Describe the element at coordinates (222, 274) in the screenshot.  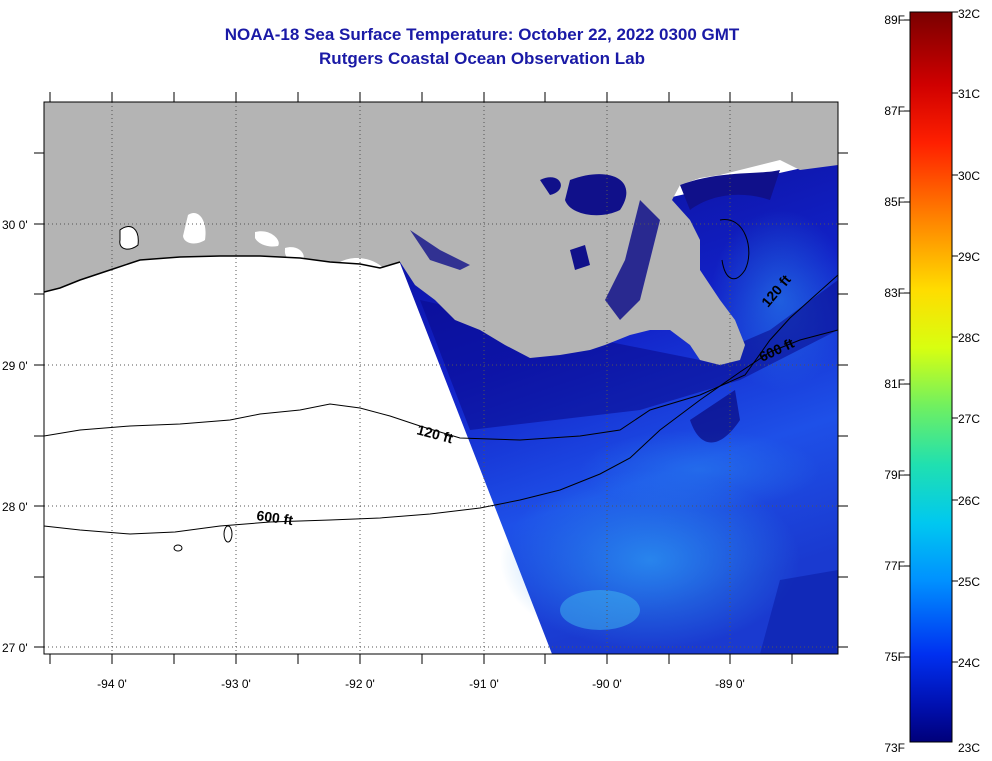
I see `coastline` at that location.